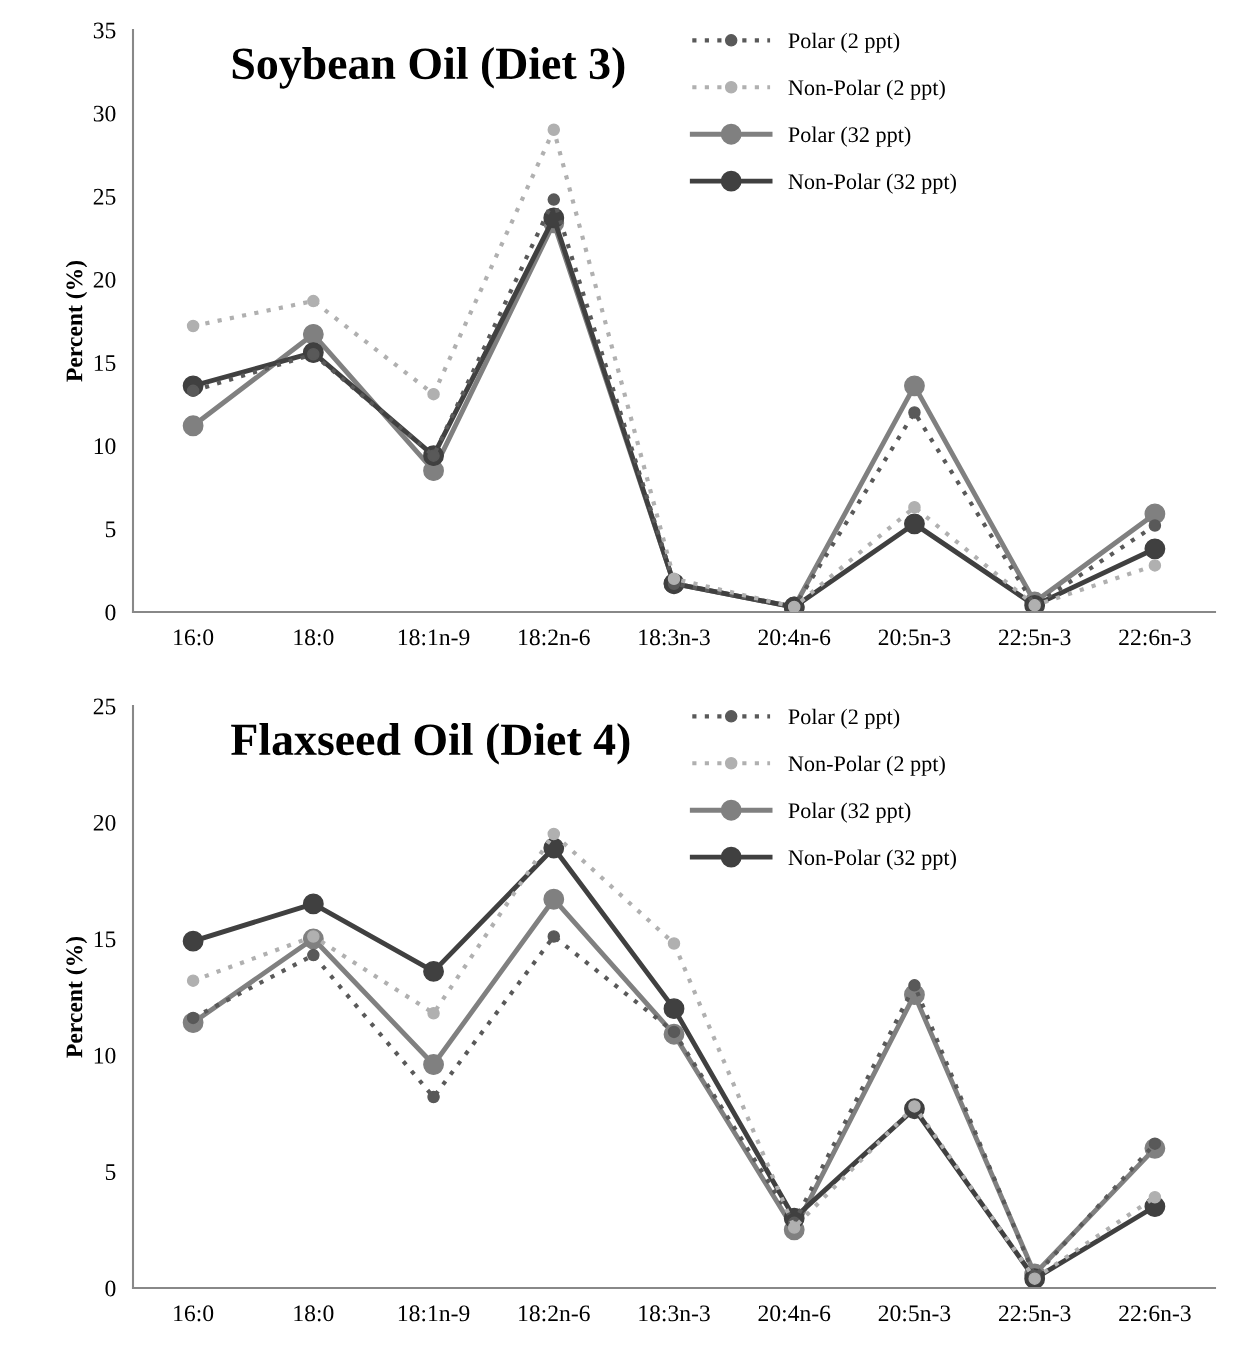  Describe the element at coordinates (104, 30) in the screenshot. I see `y-tick-label: 35` at that location.